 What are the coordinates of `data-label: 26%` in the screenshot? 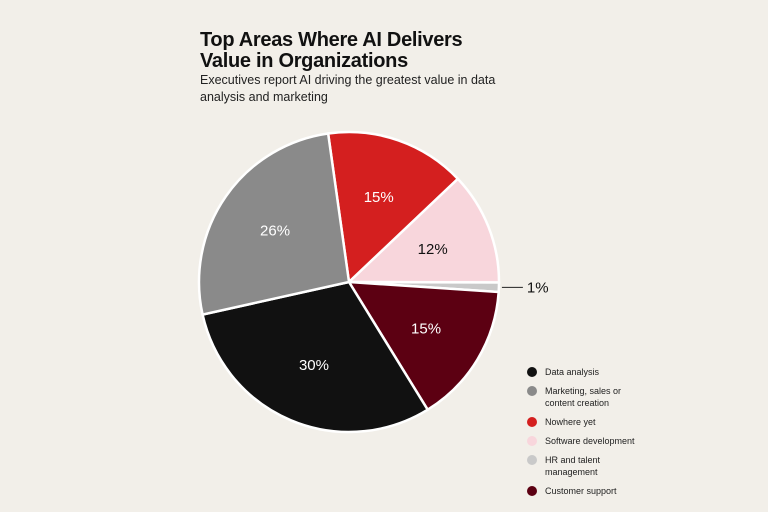 It's located at (275, 231).